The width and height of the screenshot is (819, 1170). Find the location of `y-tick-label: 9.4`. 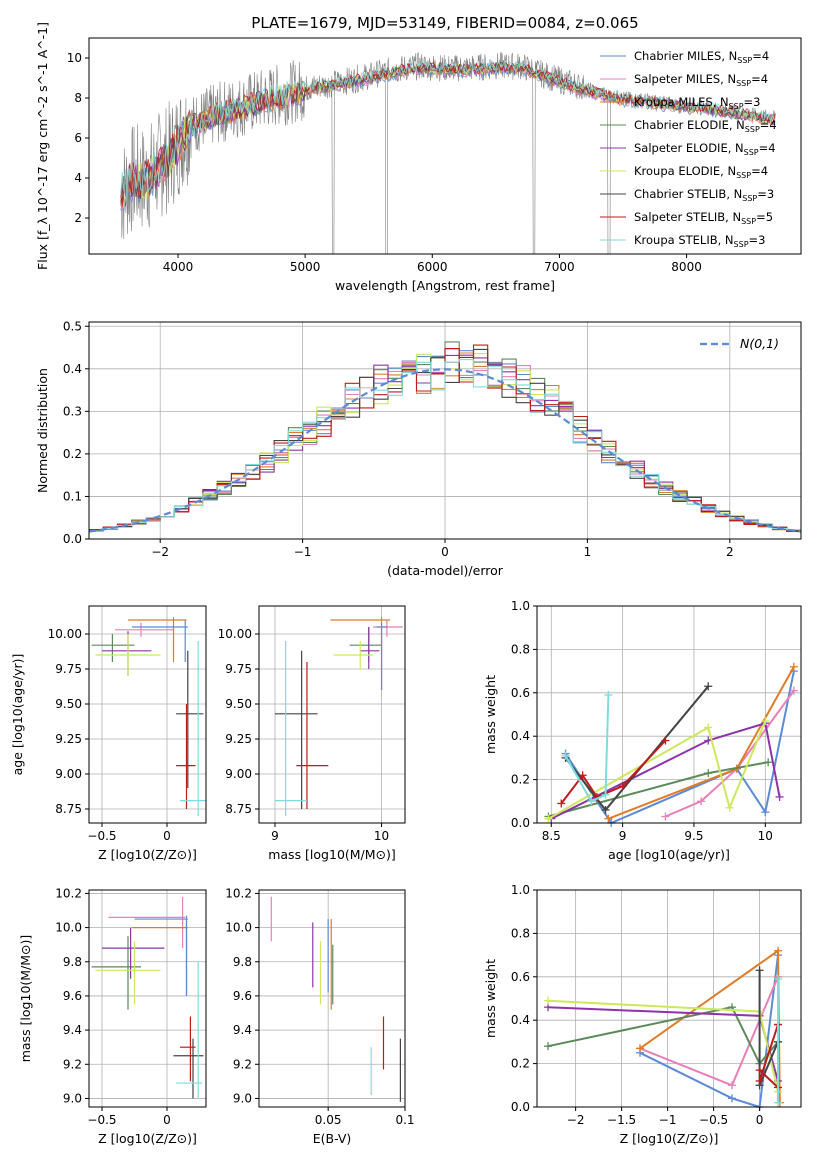

y-tick-label: 9.4 is located at coordinates (72, 1030).